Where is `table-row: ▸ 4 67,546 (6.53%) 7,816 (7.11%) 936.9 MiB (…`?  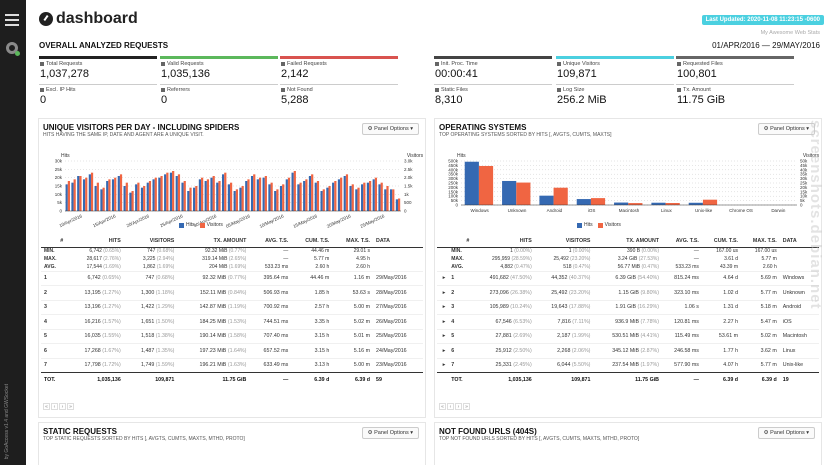
table-row: ▸ 4 67,546 (6.53%) 7,816 (7.11%) 936.9 MiB (… is located at coordinates (628, 321).